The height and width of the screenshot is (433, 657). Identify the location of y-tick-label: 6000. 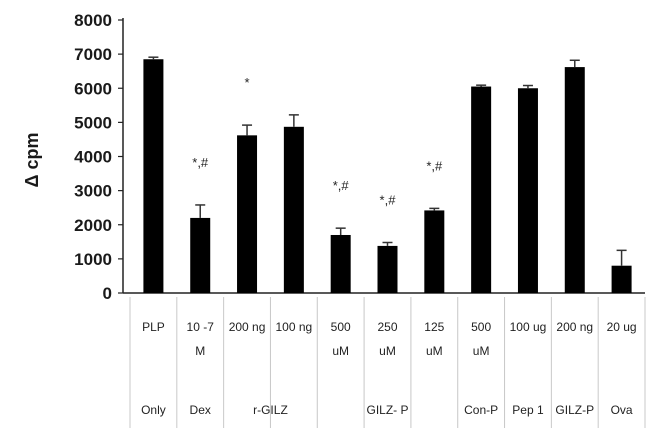
(93, 88).